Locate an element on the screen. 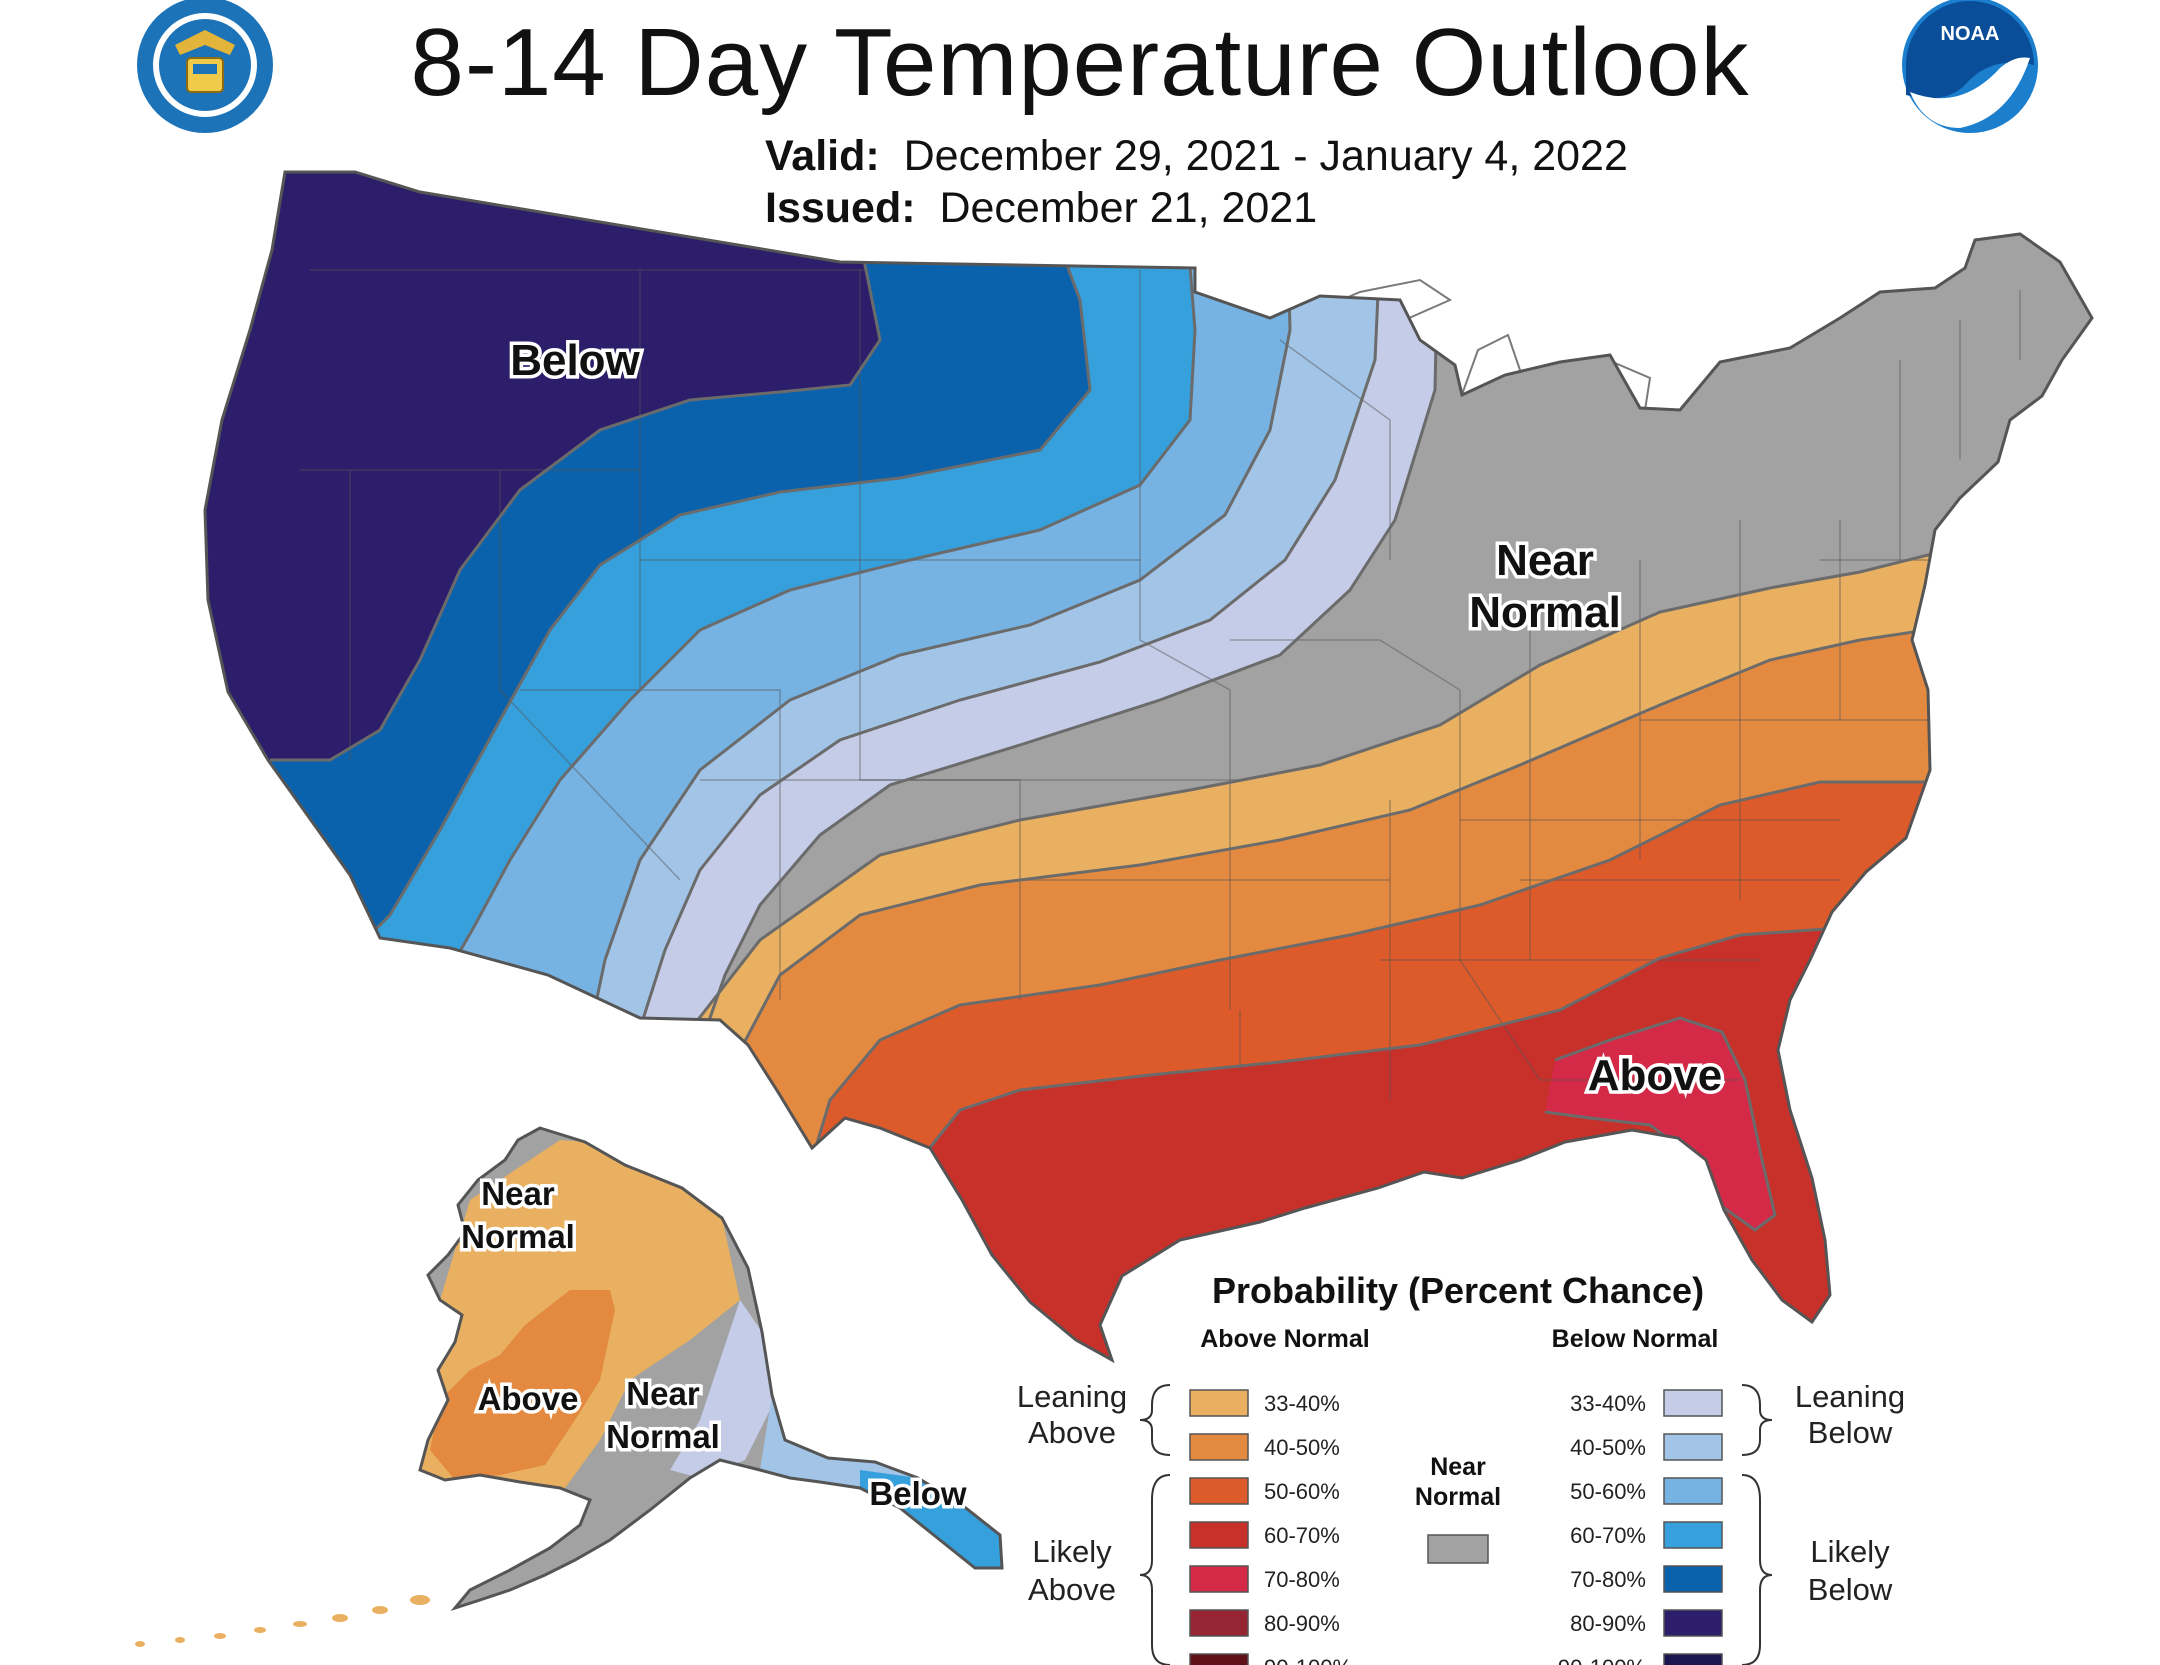 The image size is (2160, 1665). above-70-80-region is located at coordinates (1660, 1124).